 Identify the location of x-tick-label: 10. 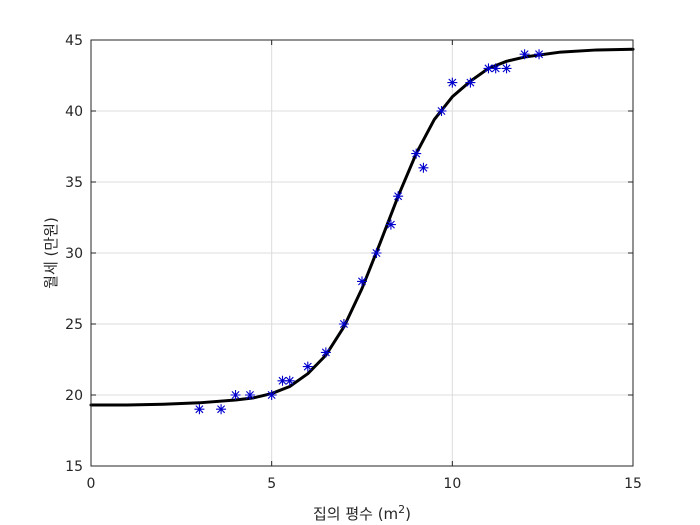
(452, 484).